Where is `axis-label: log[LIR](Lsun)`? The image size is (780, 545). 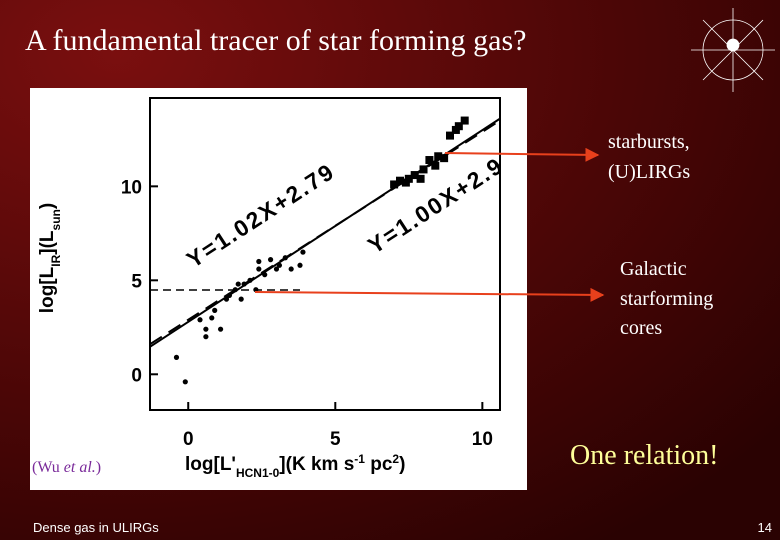 axis-label: log[LIR](Lsun) is located at coordinates (50, 258).